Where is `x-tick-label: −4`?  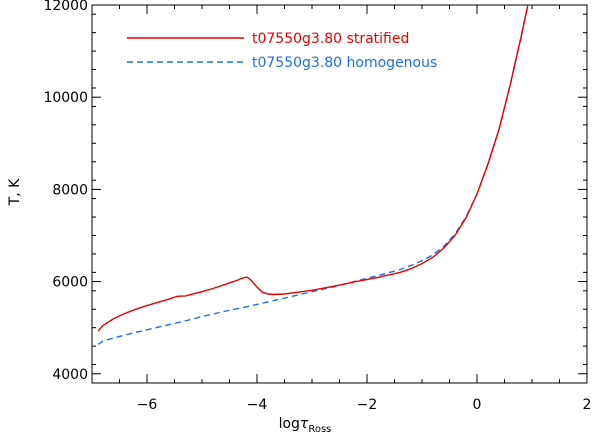
x-tick-label: −4 is located at coordinates (257, 405).